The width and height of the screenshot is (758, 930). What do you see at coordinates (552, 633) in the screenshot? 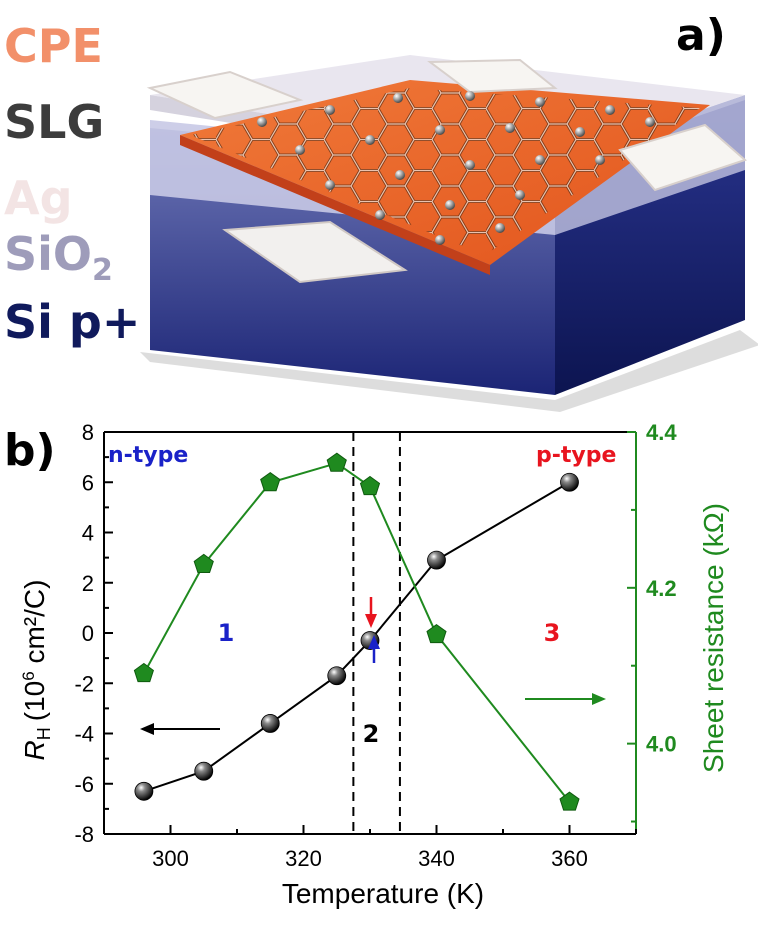
I see `region-3-label: 3` at bounding box center [552, 633].